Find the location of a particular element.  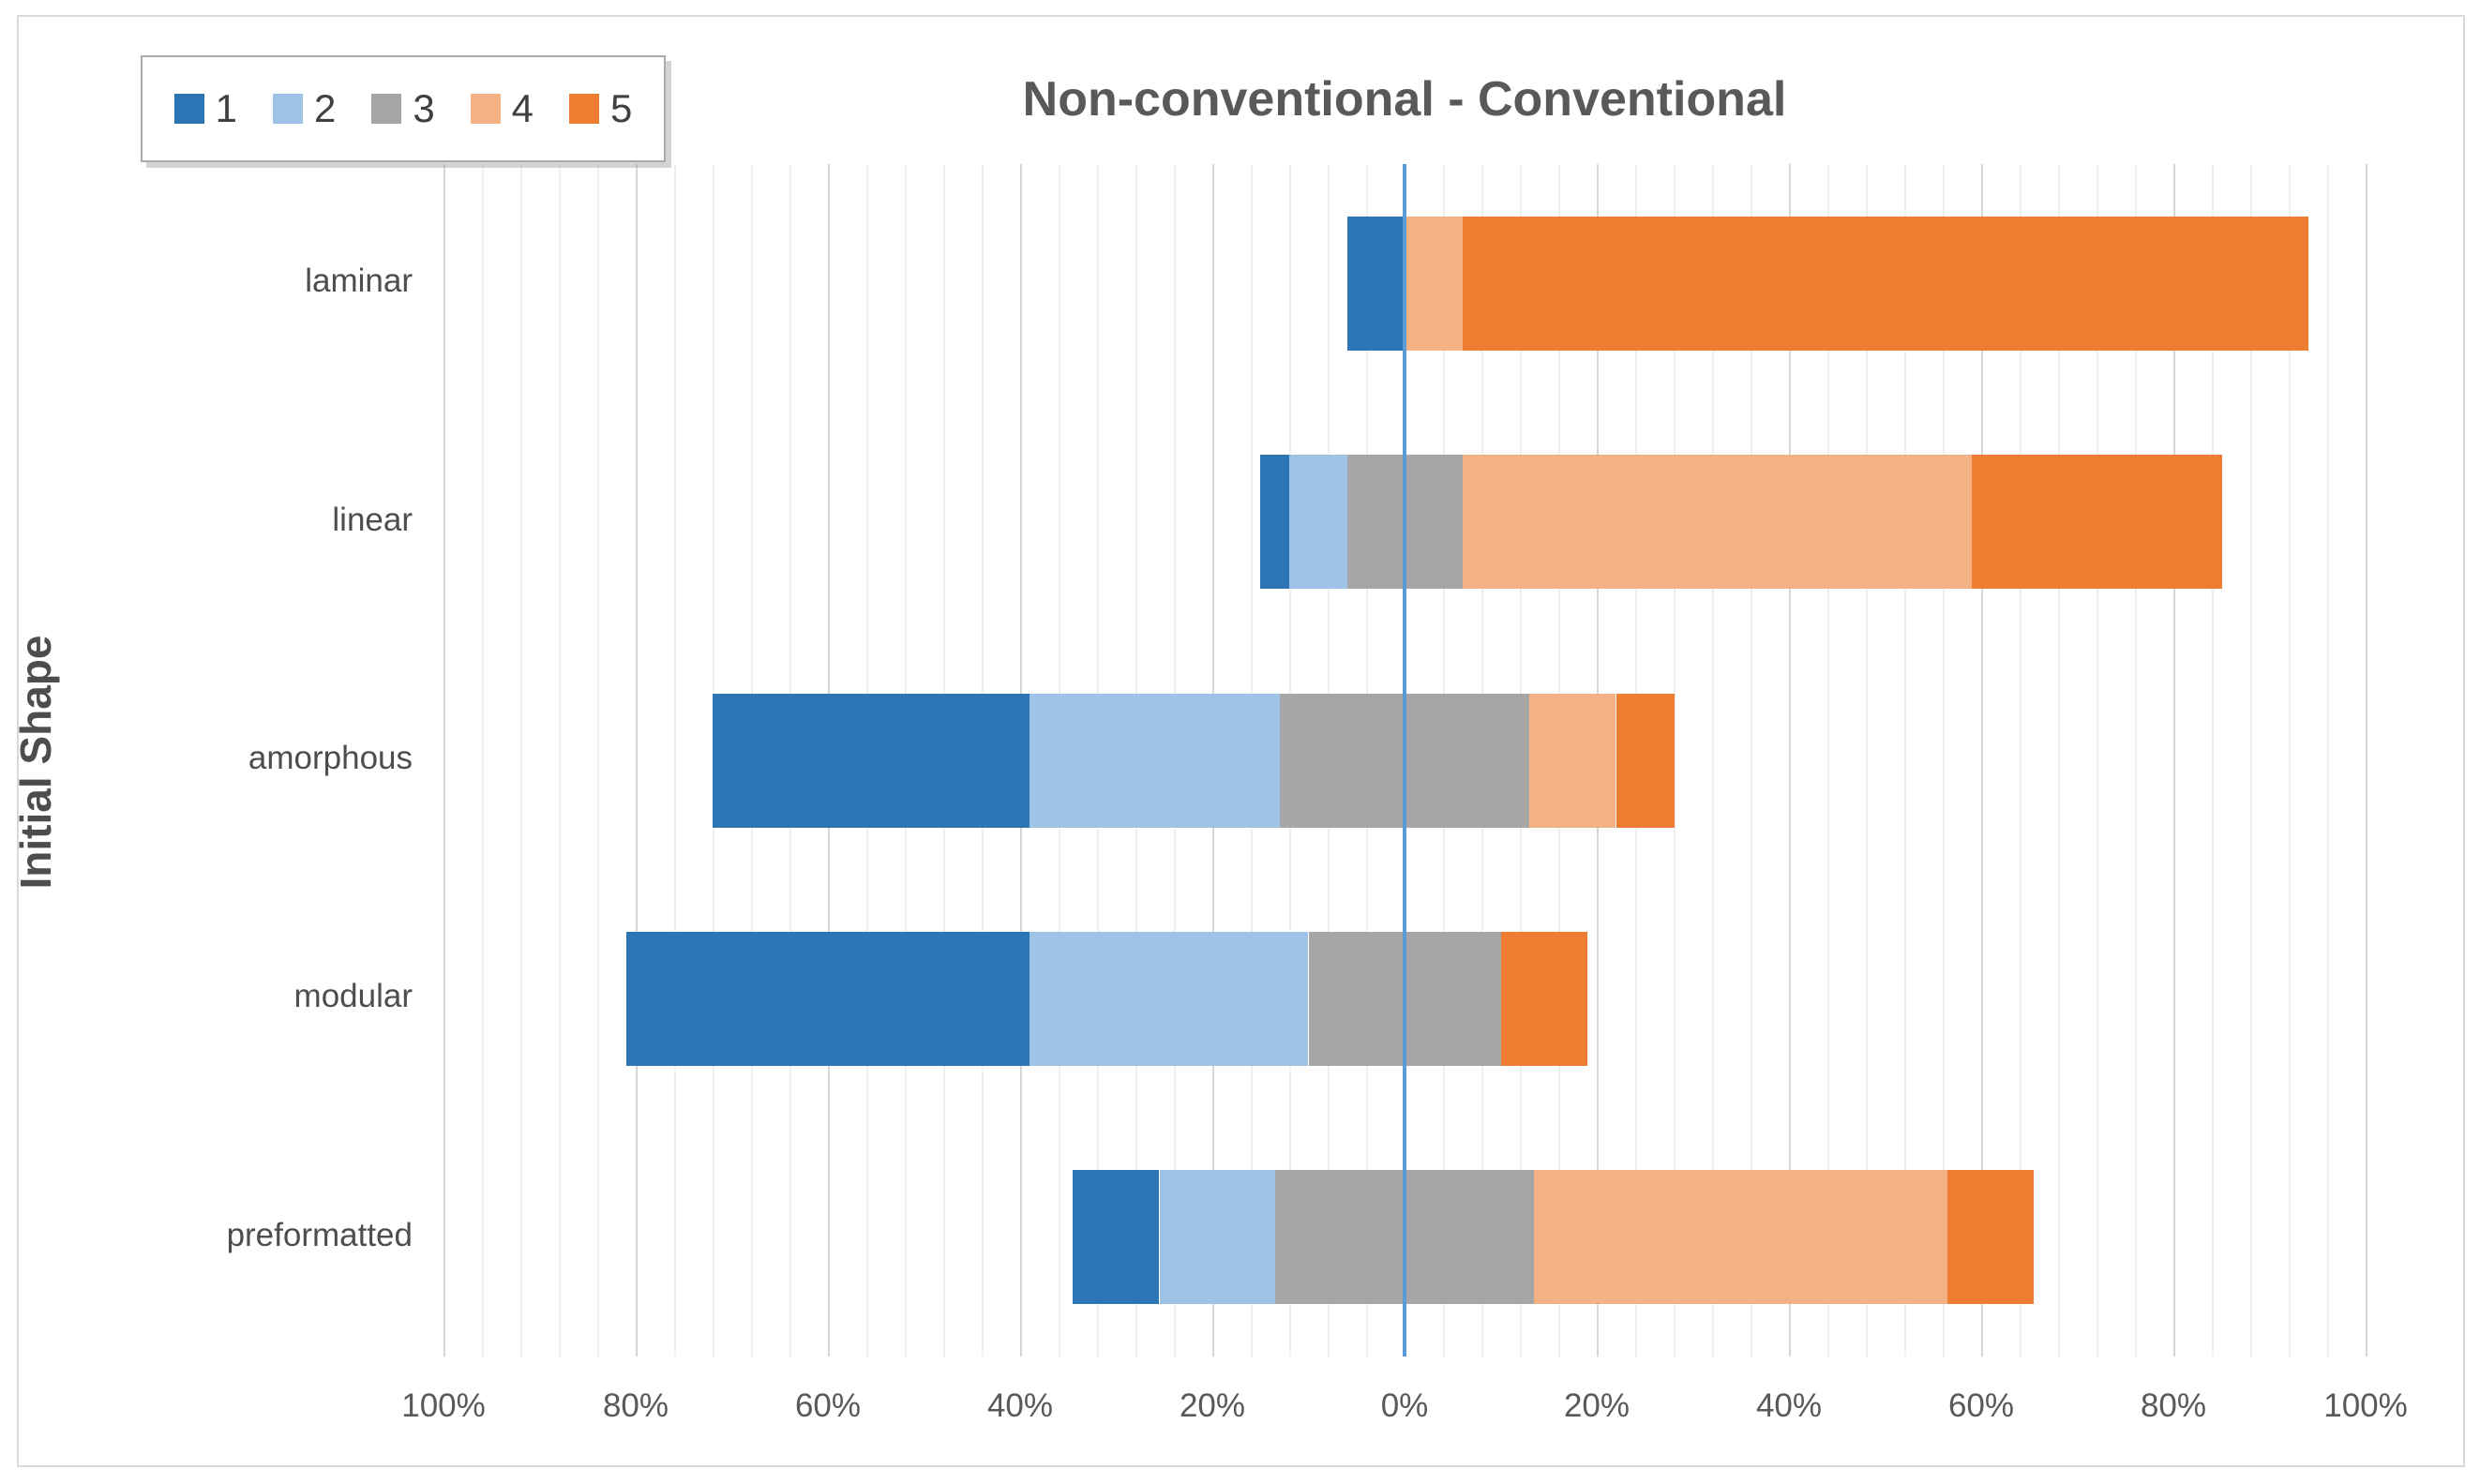

legend-label: 1 is located at coordinates (226, 108).